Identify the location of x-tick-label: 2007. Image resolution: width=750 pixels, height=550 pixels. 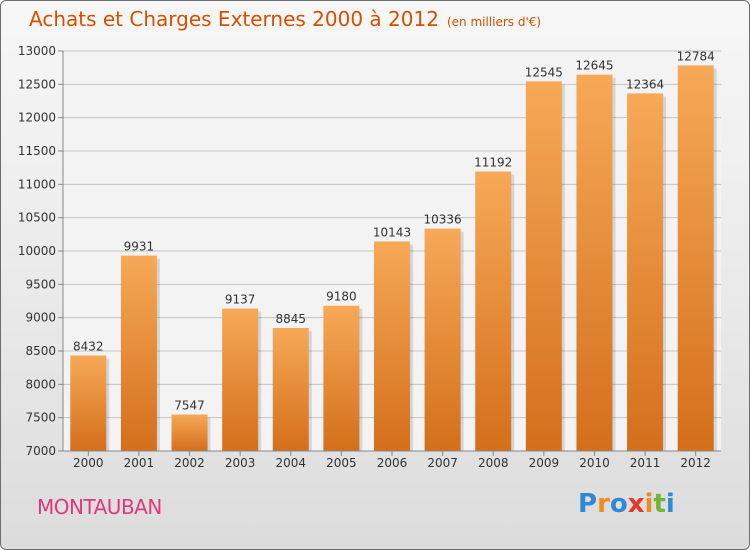
(442, 463).